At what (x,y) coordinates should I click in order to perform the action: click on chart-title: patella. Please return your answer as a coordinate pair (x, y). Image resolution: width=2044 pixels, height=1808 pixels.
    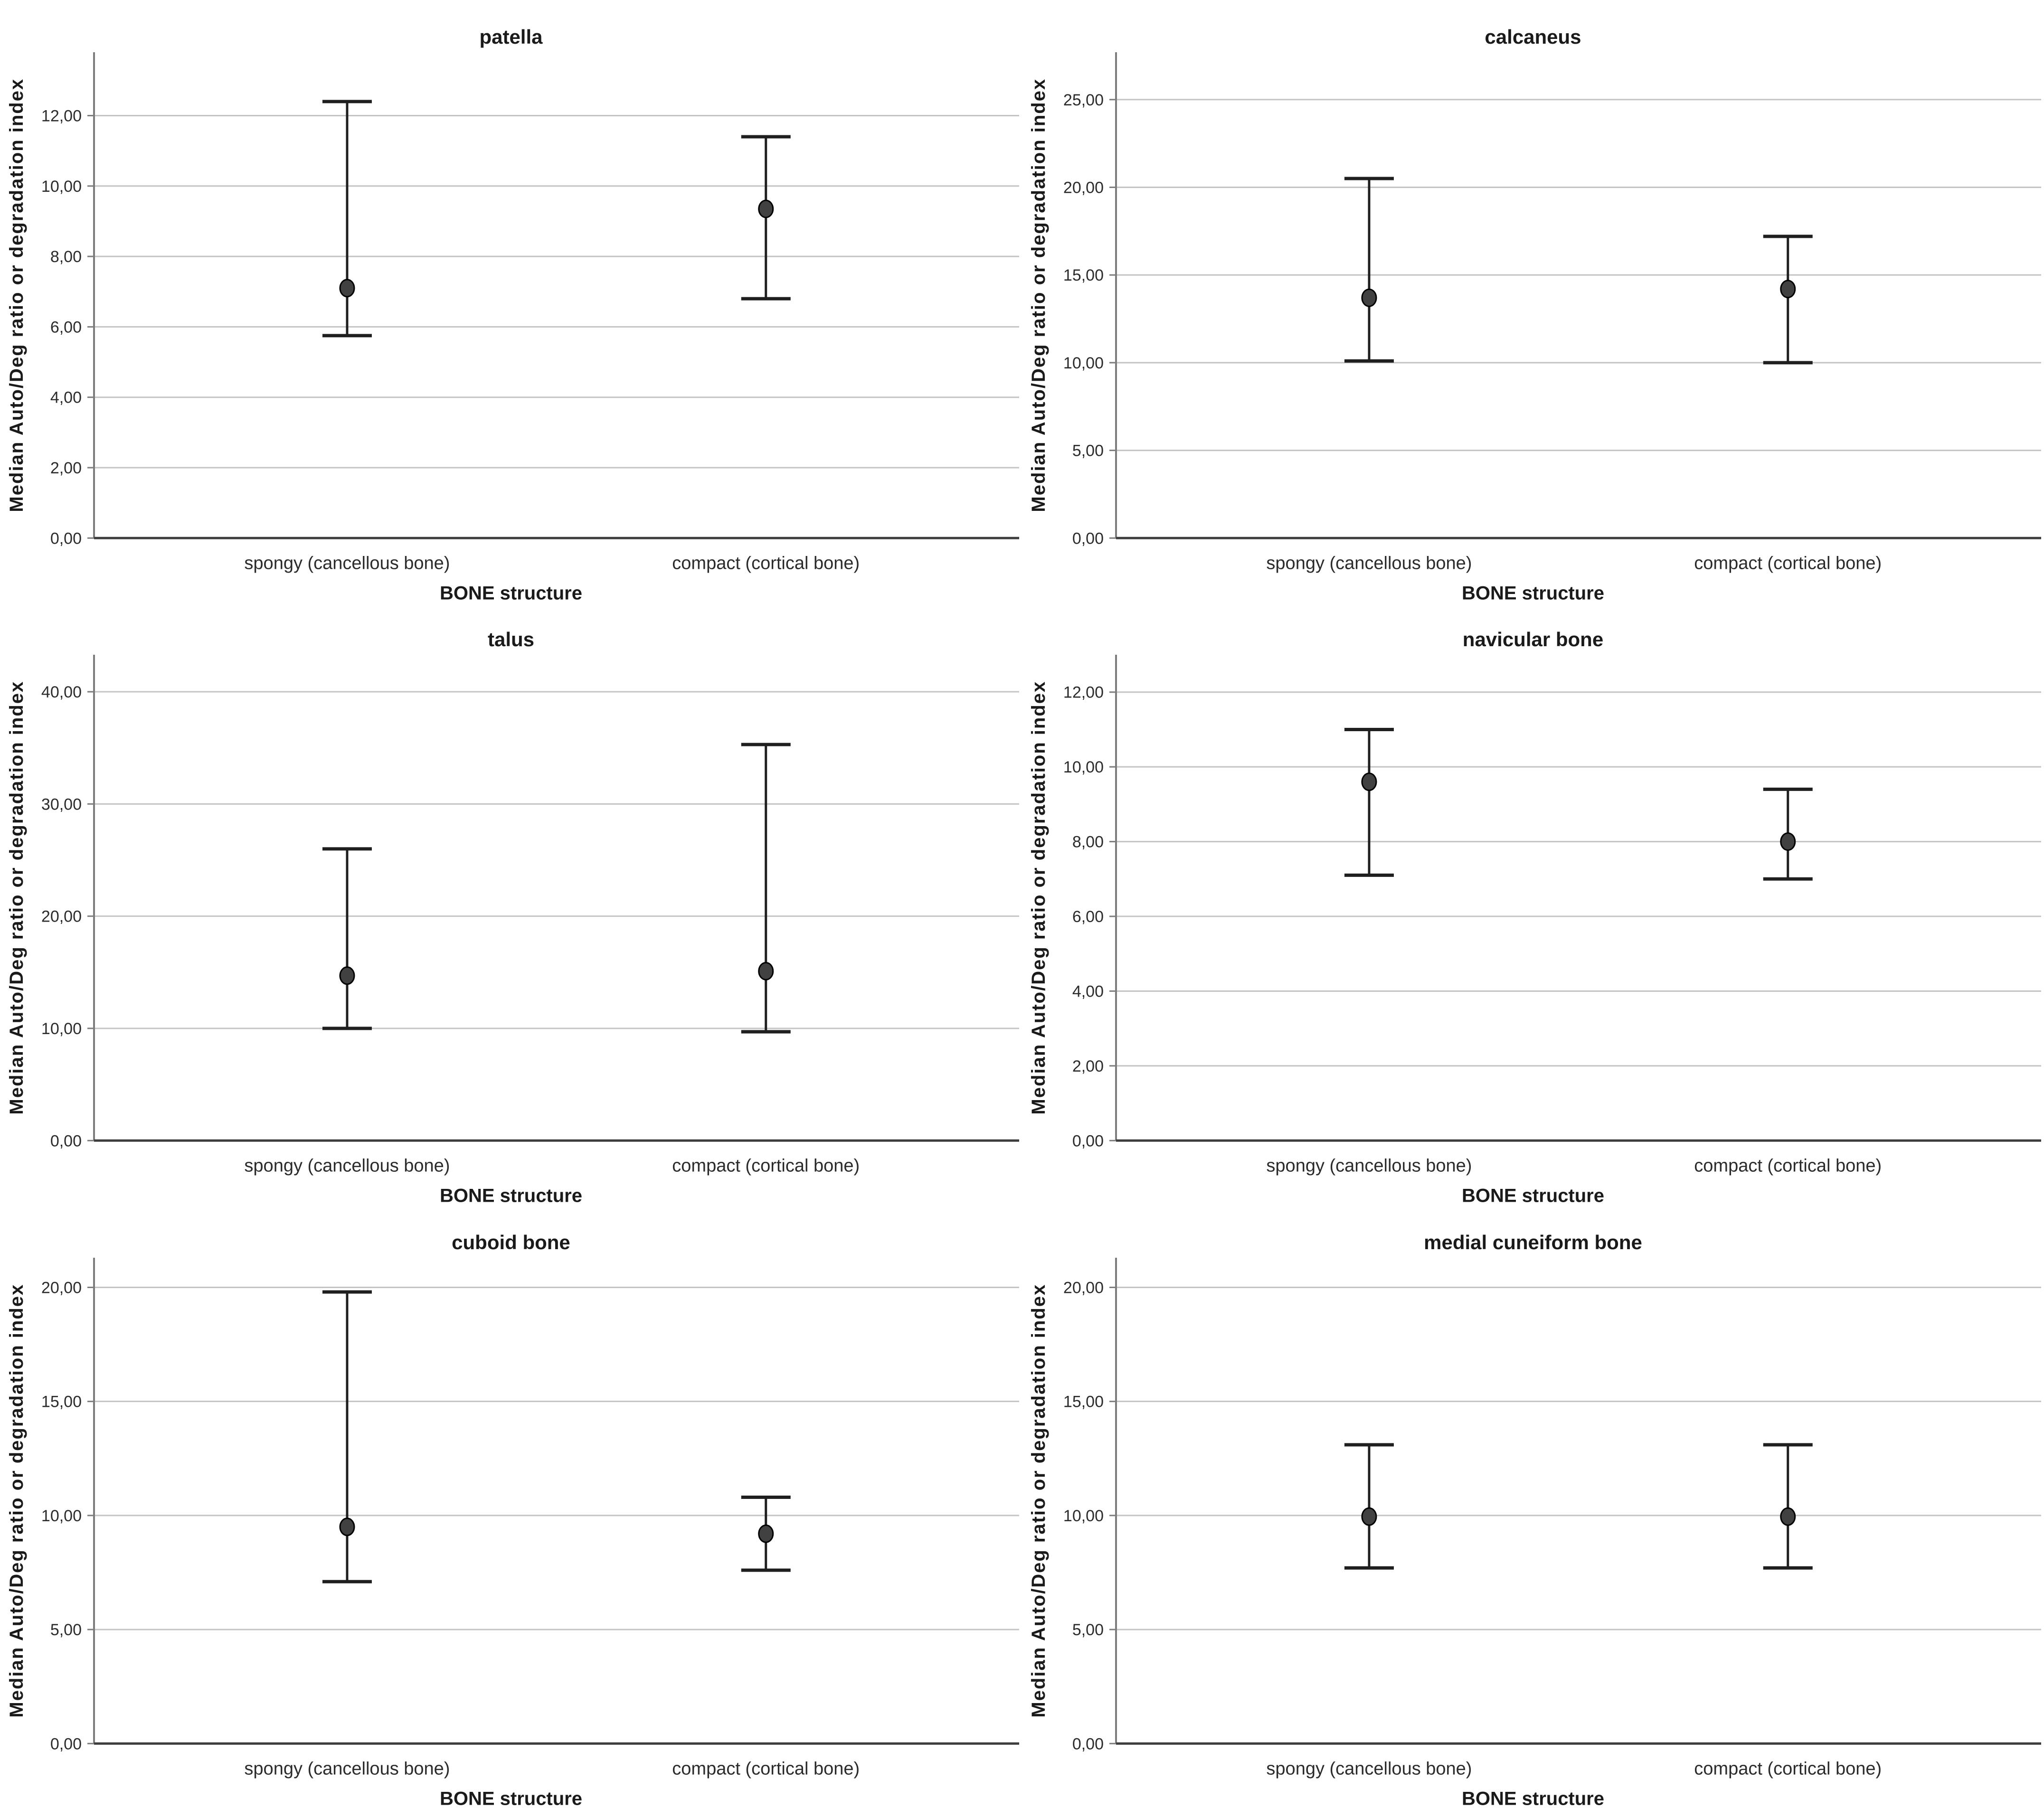
    Looking at the image, I should click on (511, 37).